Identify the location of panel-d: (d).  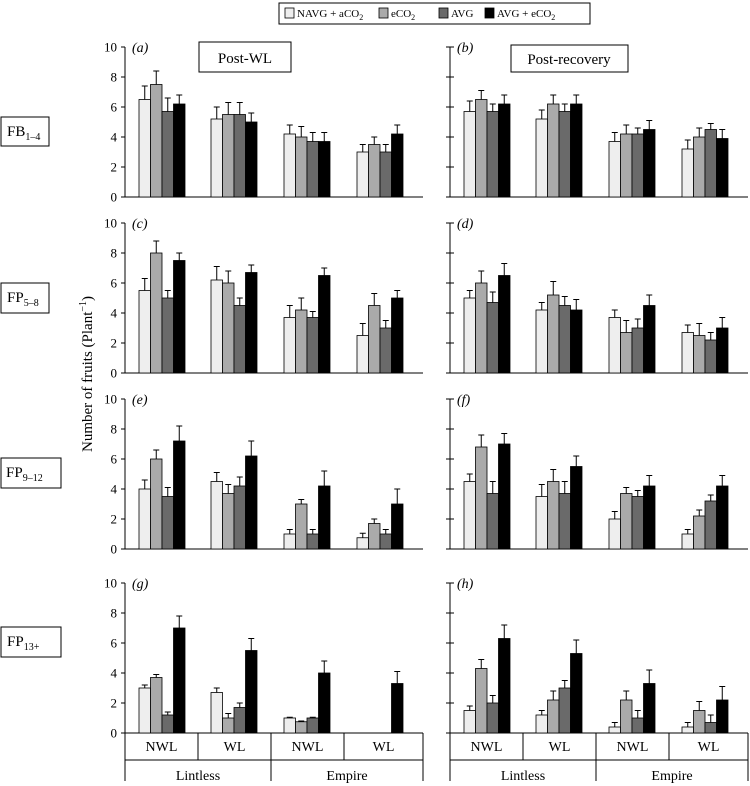
(597, 295).